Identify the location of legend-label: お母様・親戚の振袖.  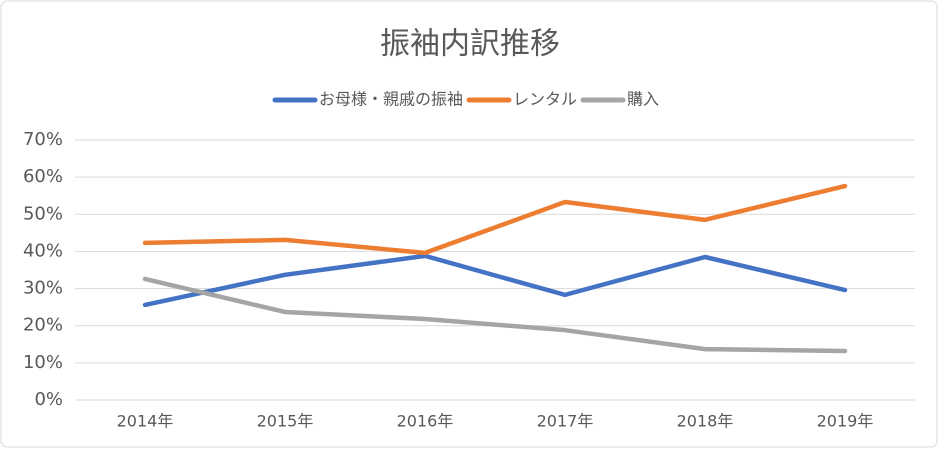
(391, 99).